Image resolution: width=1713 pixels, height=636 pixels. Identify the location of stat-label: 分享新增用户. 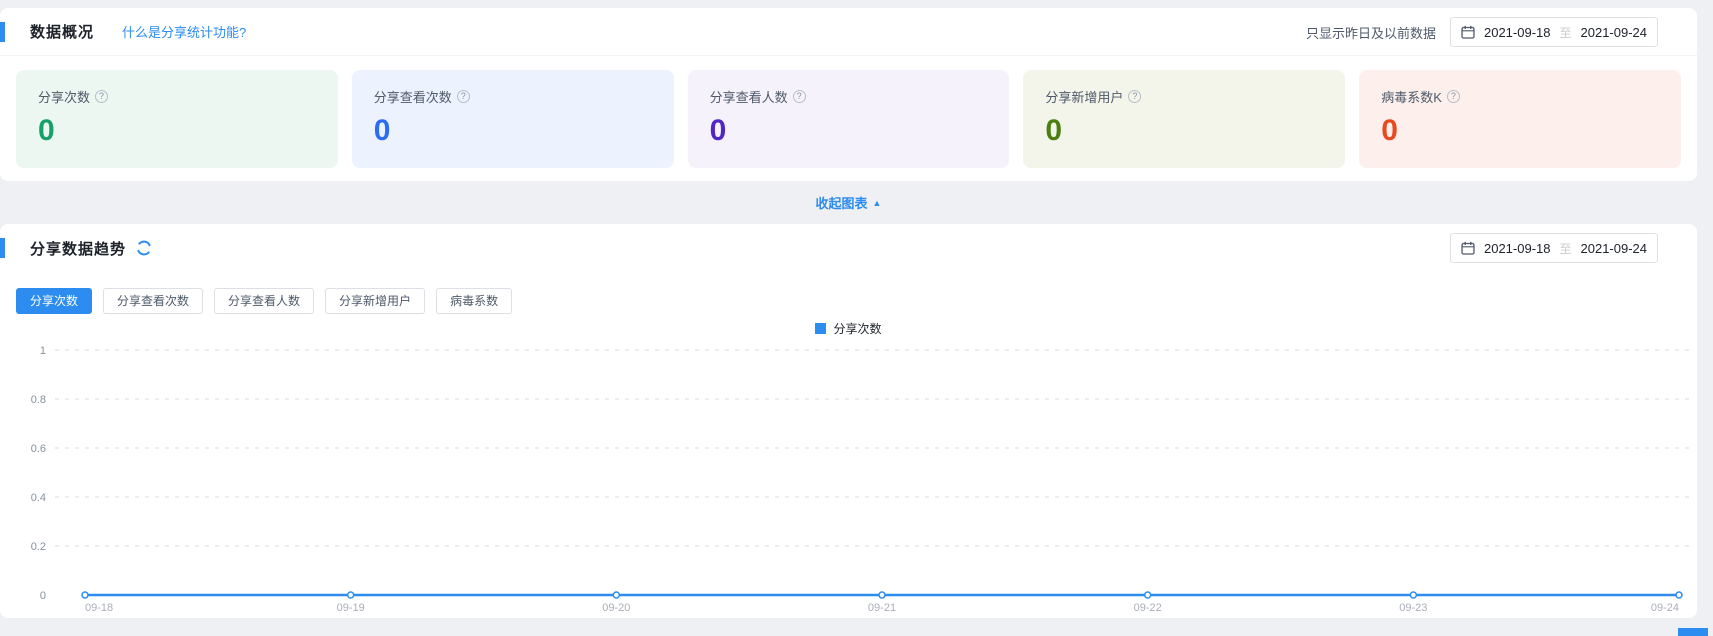
(1084, 97).